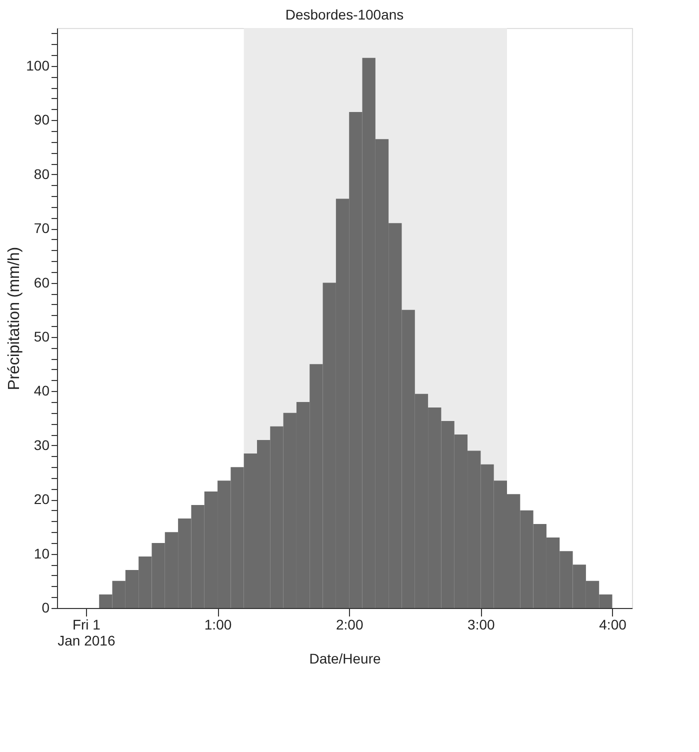 This screenshot has width=699, height=752. Describe the element at coordinates (613, 624) in the screenshot. I see `x-tick-label: 4:00` at that location.